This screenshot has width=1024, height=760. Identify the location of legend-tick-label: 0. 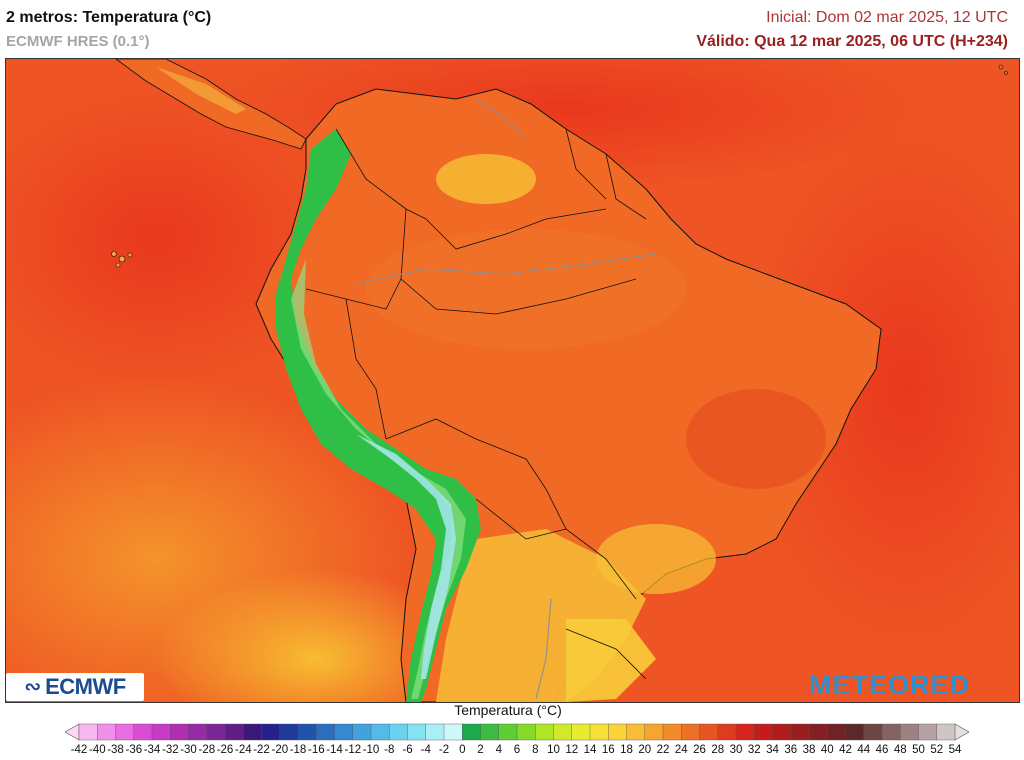
(462, 750).